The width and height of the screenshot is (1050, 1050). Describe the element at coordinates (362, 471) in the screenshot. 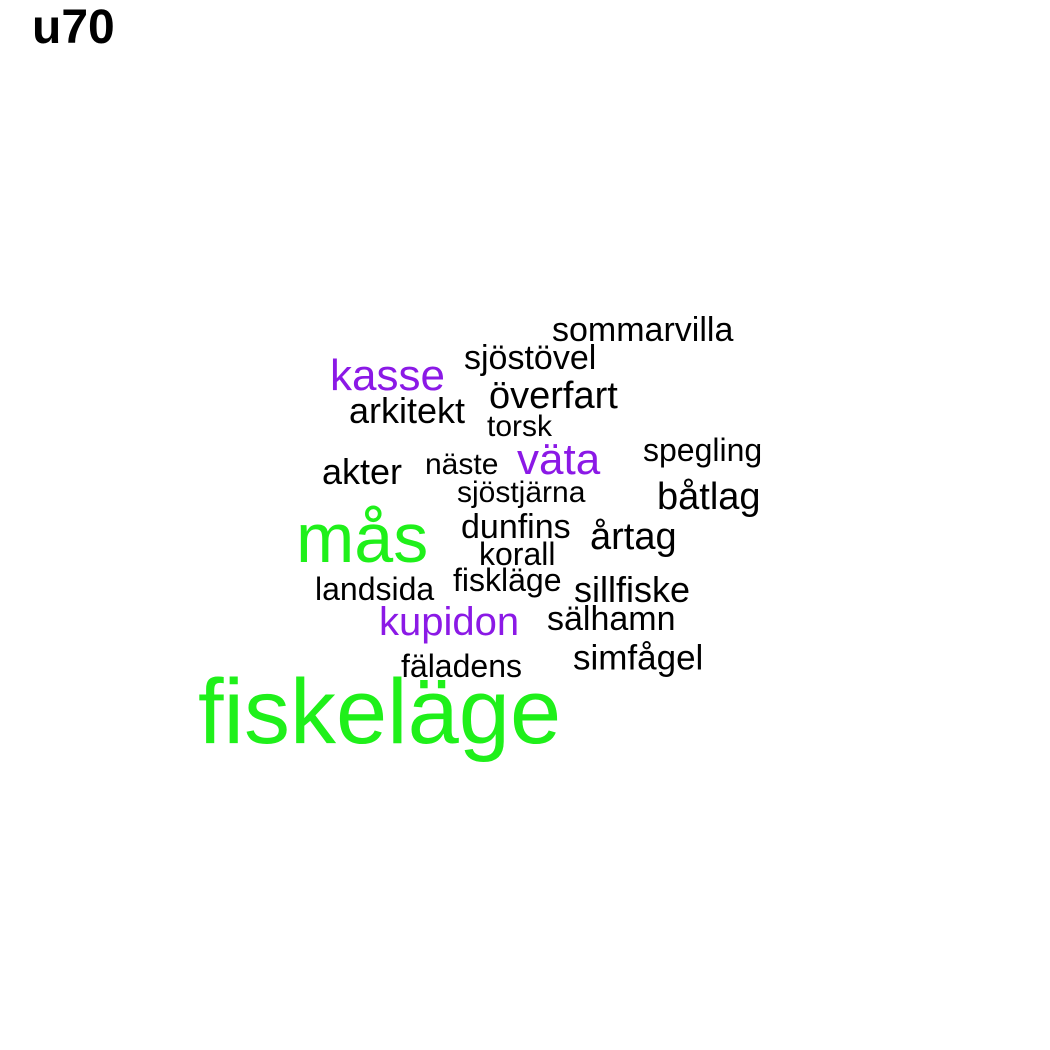

I see `cloud-word: akter` at that location.